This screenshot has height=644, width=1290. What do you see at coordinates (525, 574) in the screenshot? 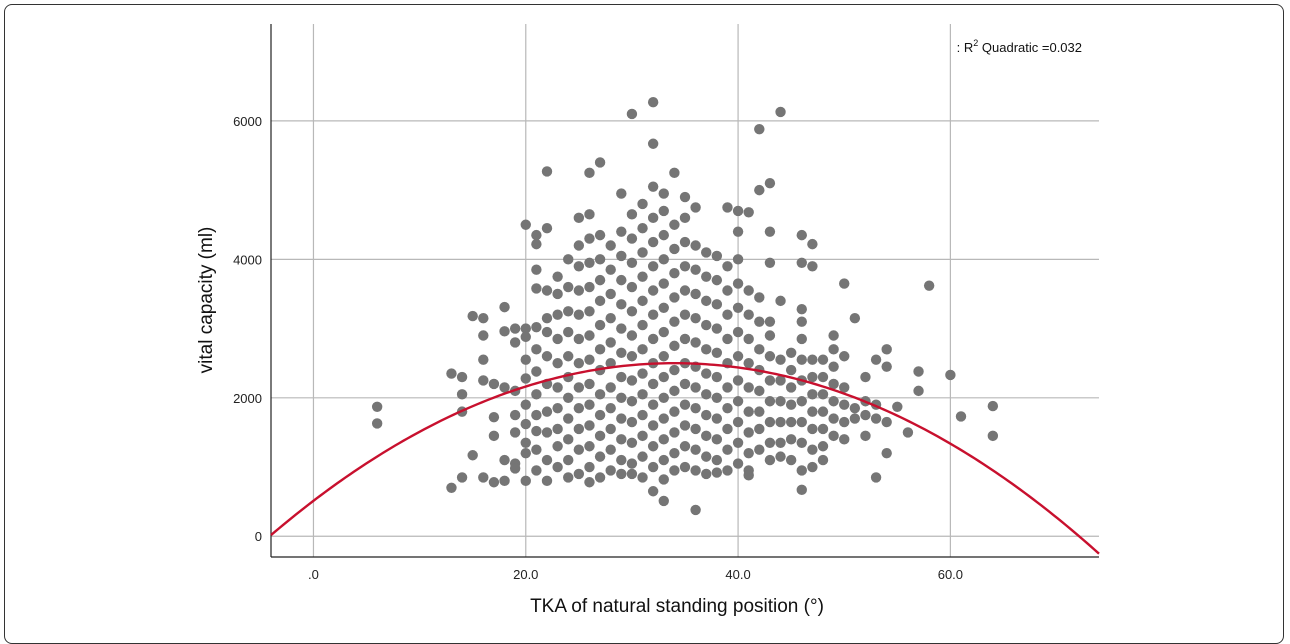
I see `x-tick-label: 20.0` at bounding box center [525, 574].